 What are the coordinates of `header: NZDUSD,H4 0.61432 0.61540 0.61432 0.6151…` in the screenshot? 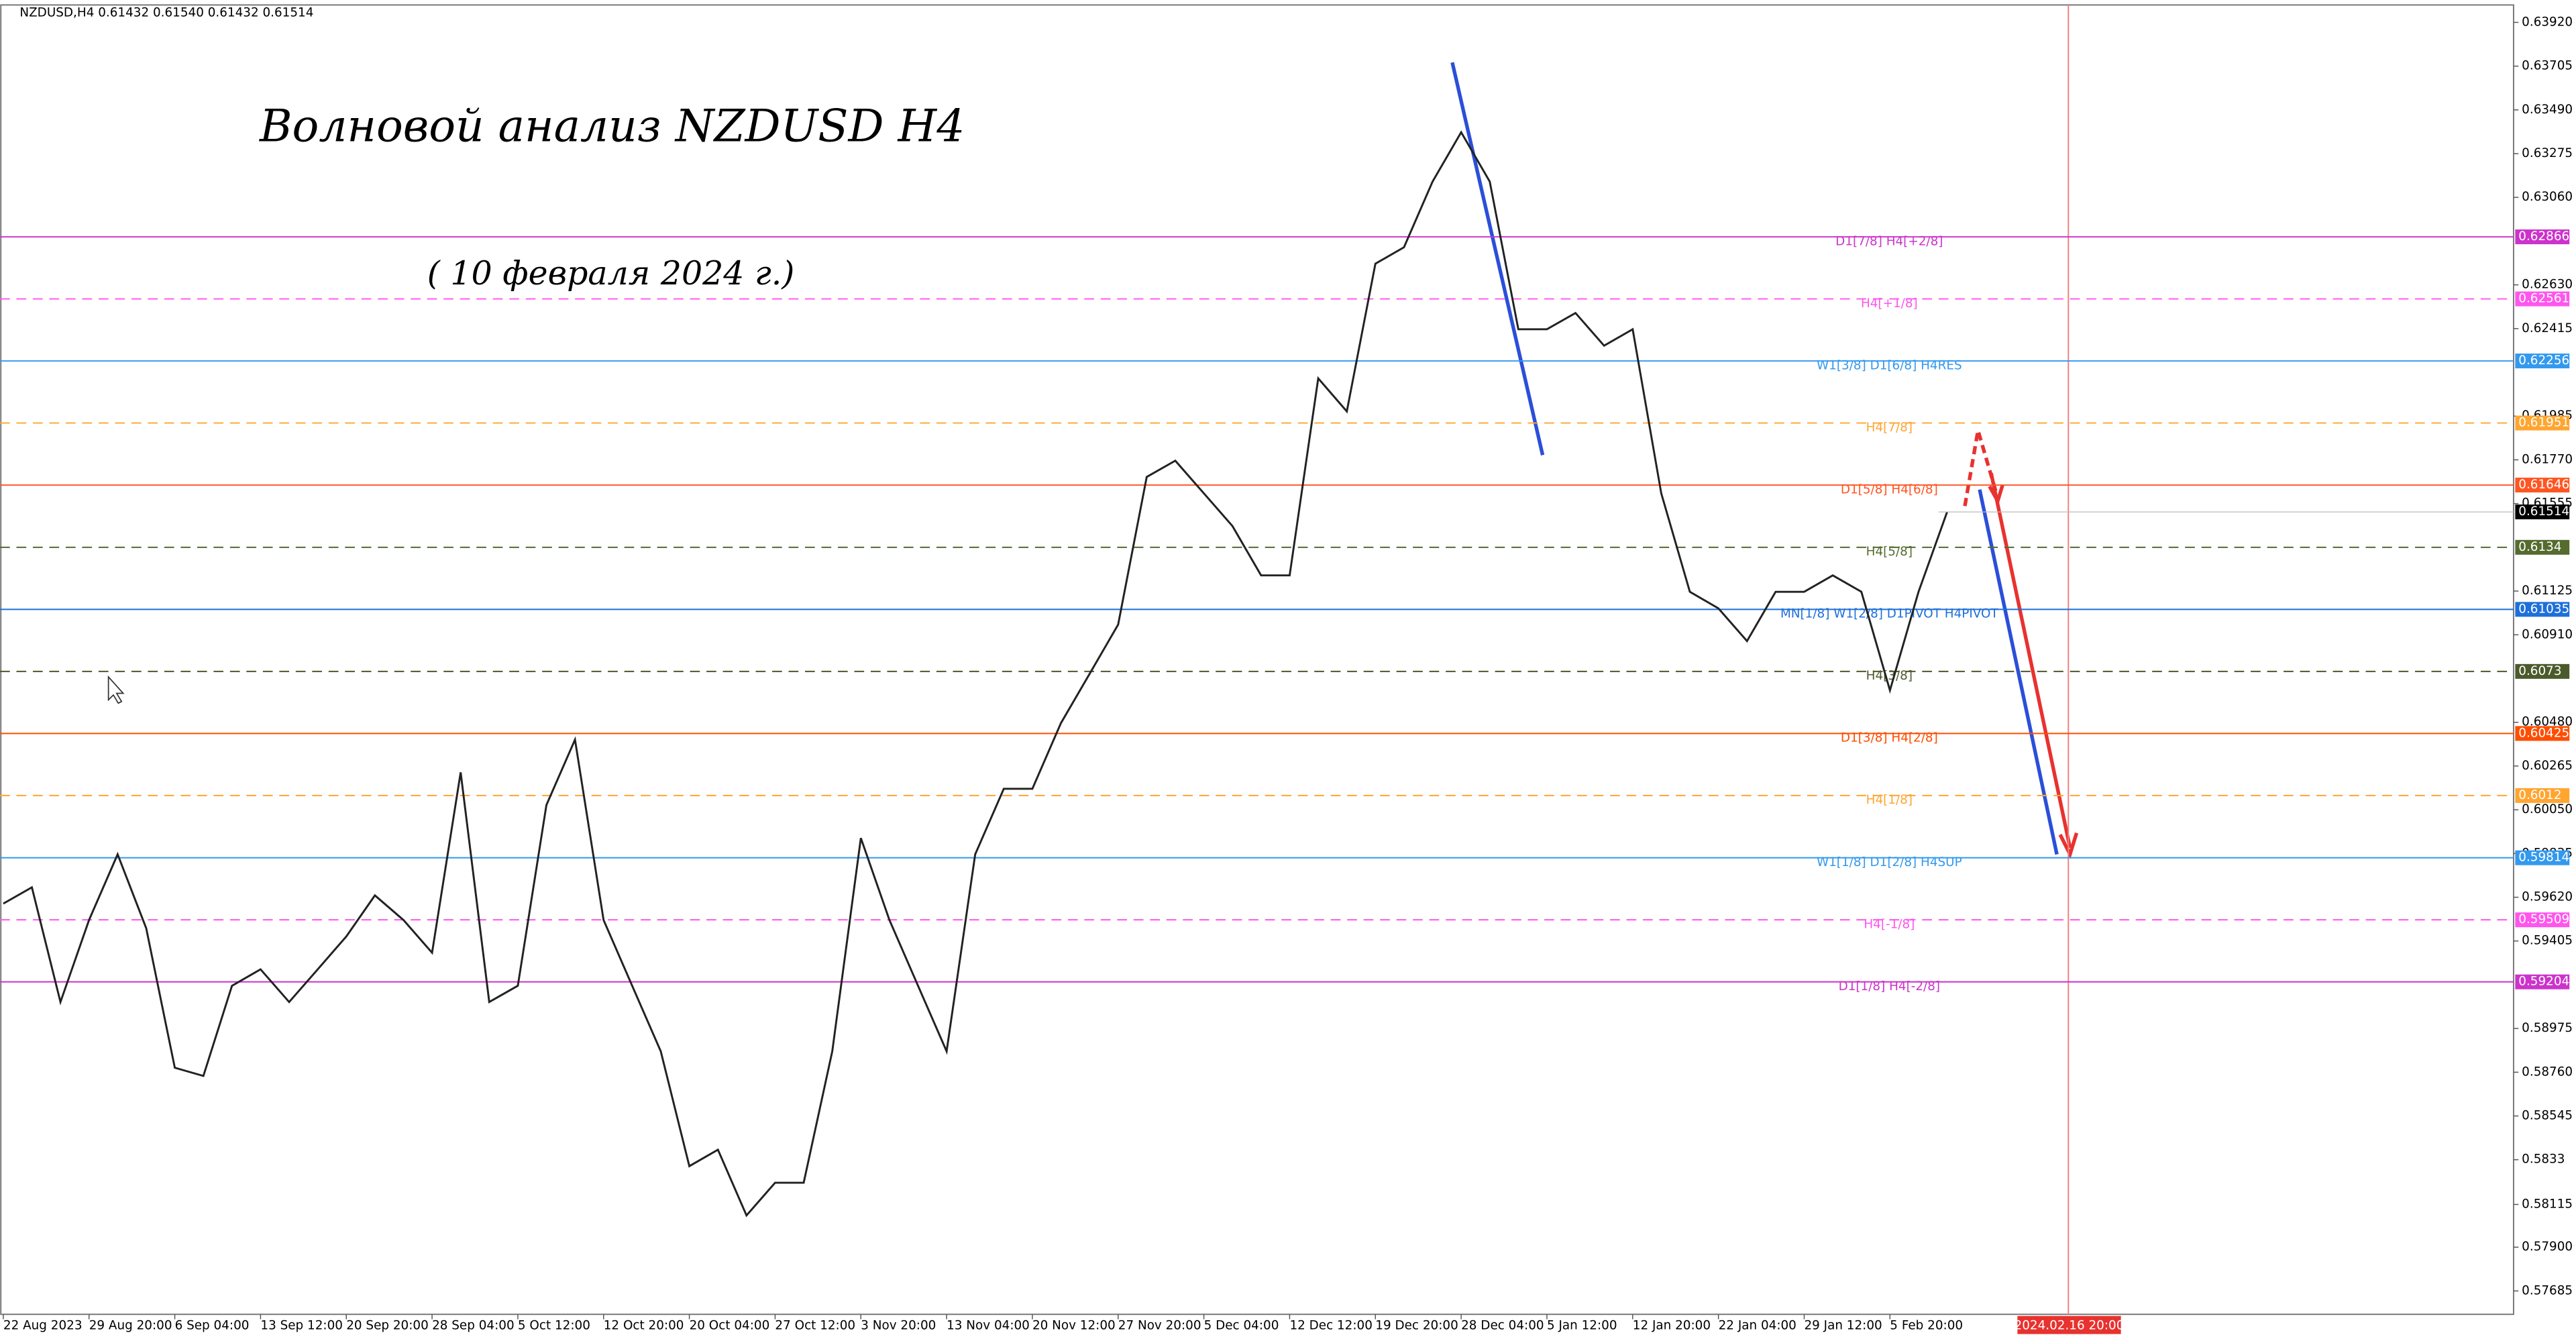 It's located at (166, 13).